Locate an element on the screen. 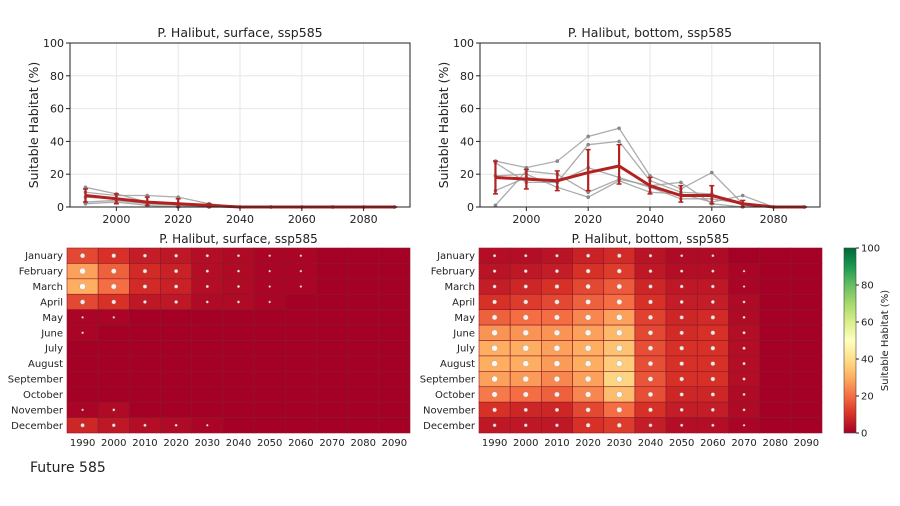 The image size is (900, 506). heatmap-row-label: March is located at coordinates (48, 287).